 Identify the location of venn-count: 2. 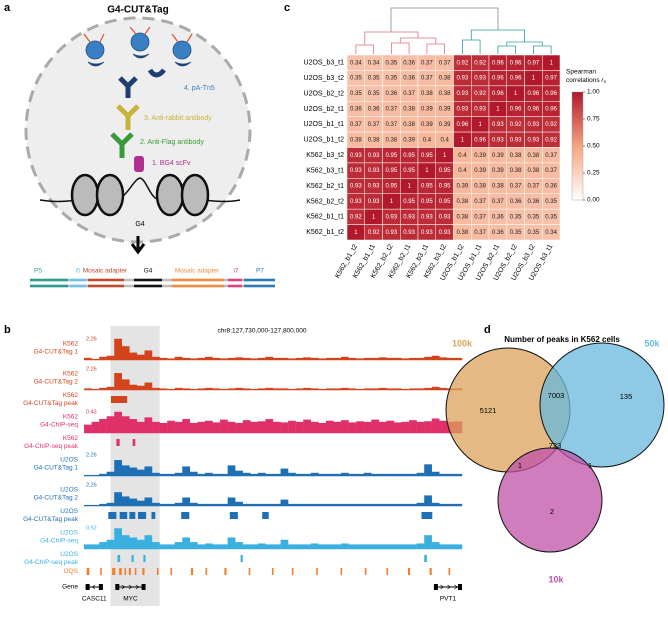
(552, 511).